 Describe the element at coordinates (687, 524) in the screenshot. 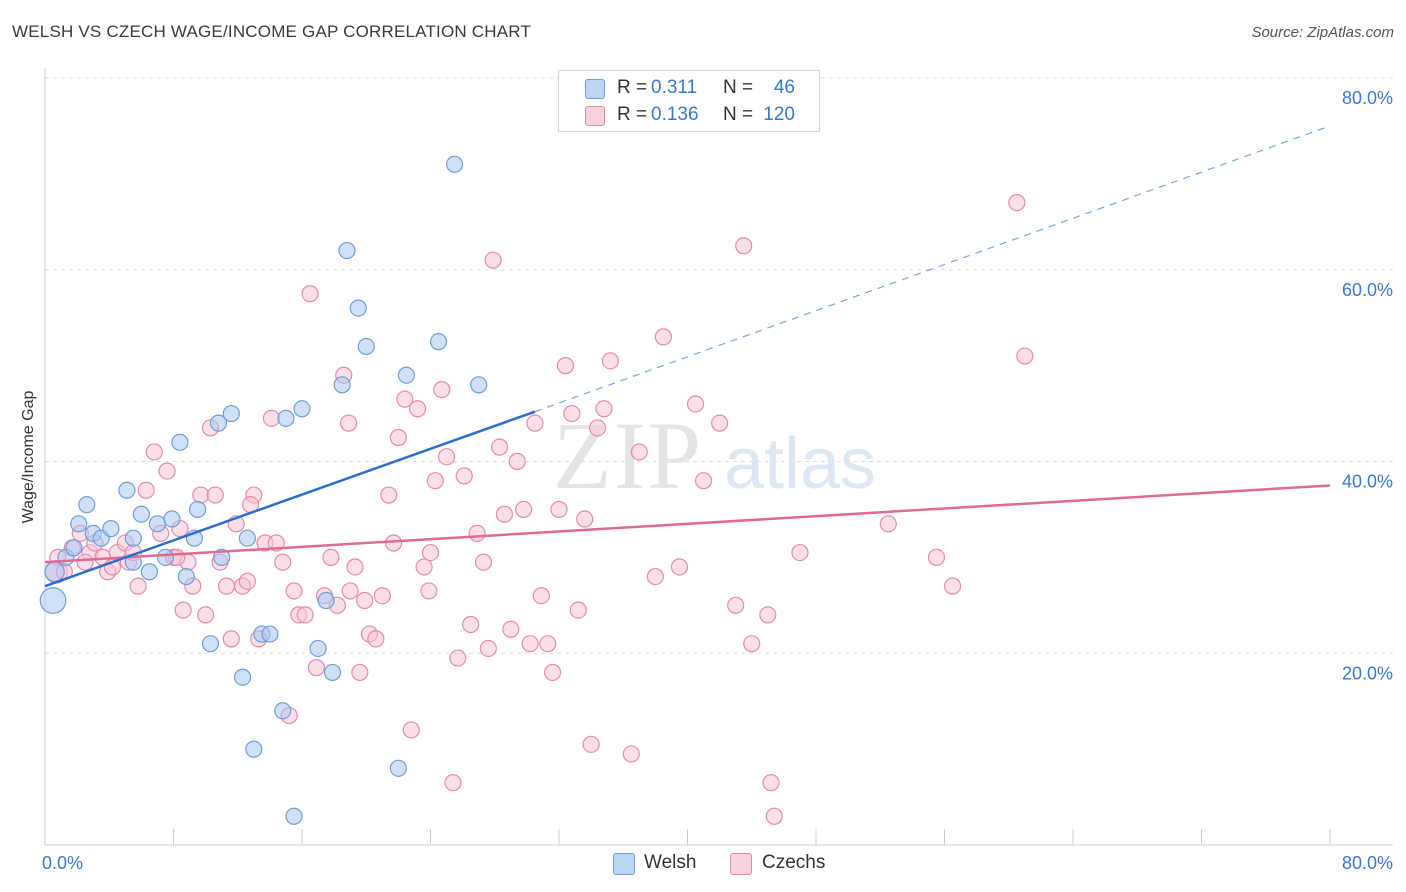

I see `czech-trend-line` at that location.